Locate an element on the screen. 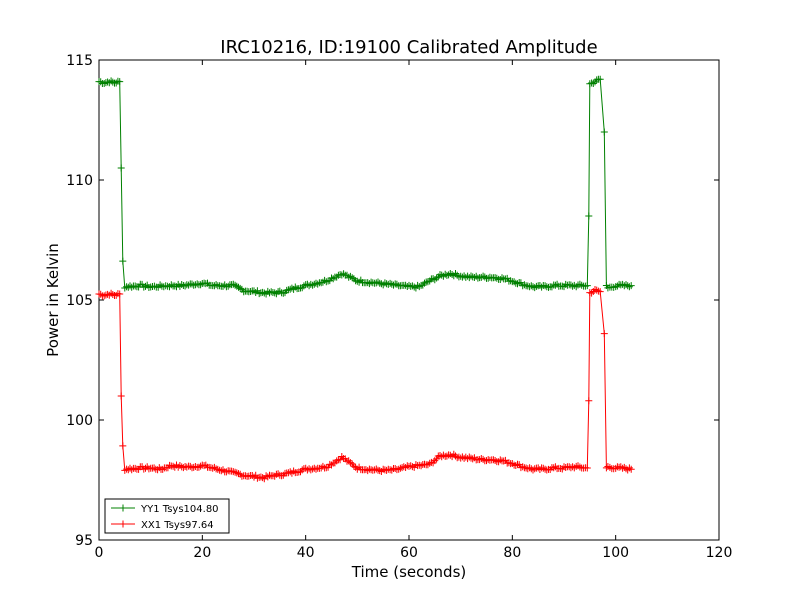  x-tick-label: 100 is located at coordinates (615, 553).